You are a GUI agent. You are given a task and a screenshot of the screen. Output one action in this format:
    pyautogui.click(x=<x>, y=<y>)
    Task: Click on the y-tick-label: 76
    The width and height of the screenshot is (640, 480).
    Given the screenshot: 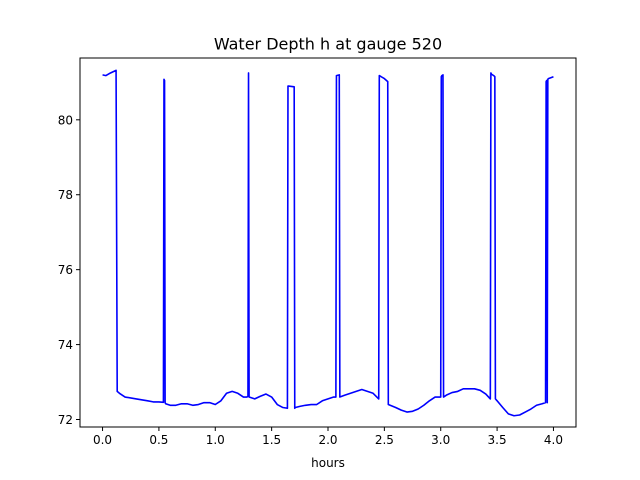 What is the action you would take?
    pyautogui.click(x=65, y=270)
    